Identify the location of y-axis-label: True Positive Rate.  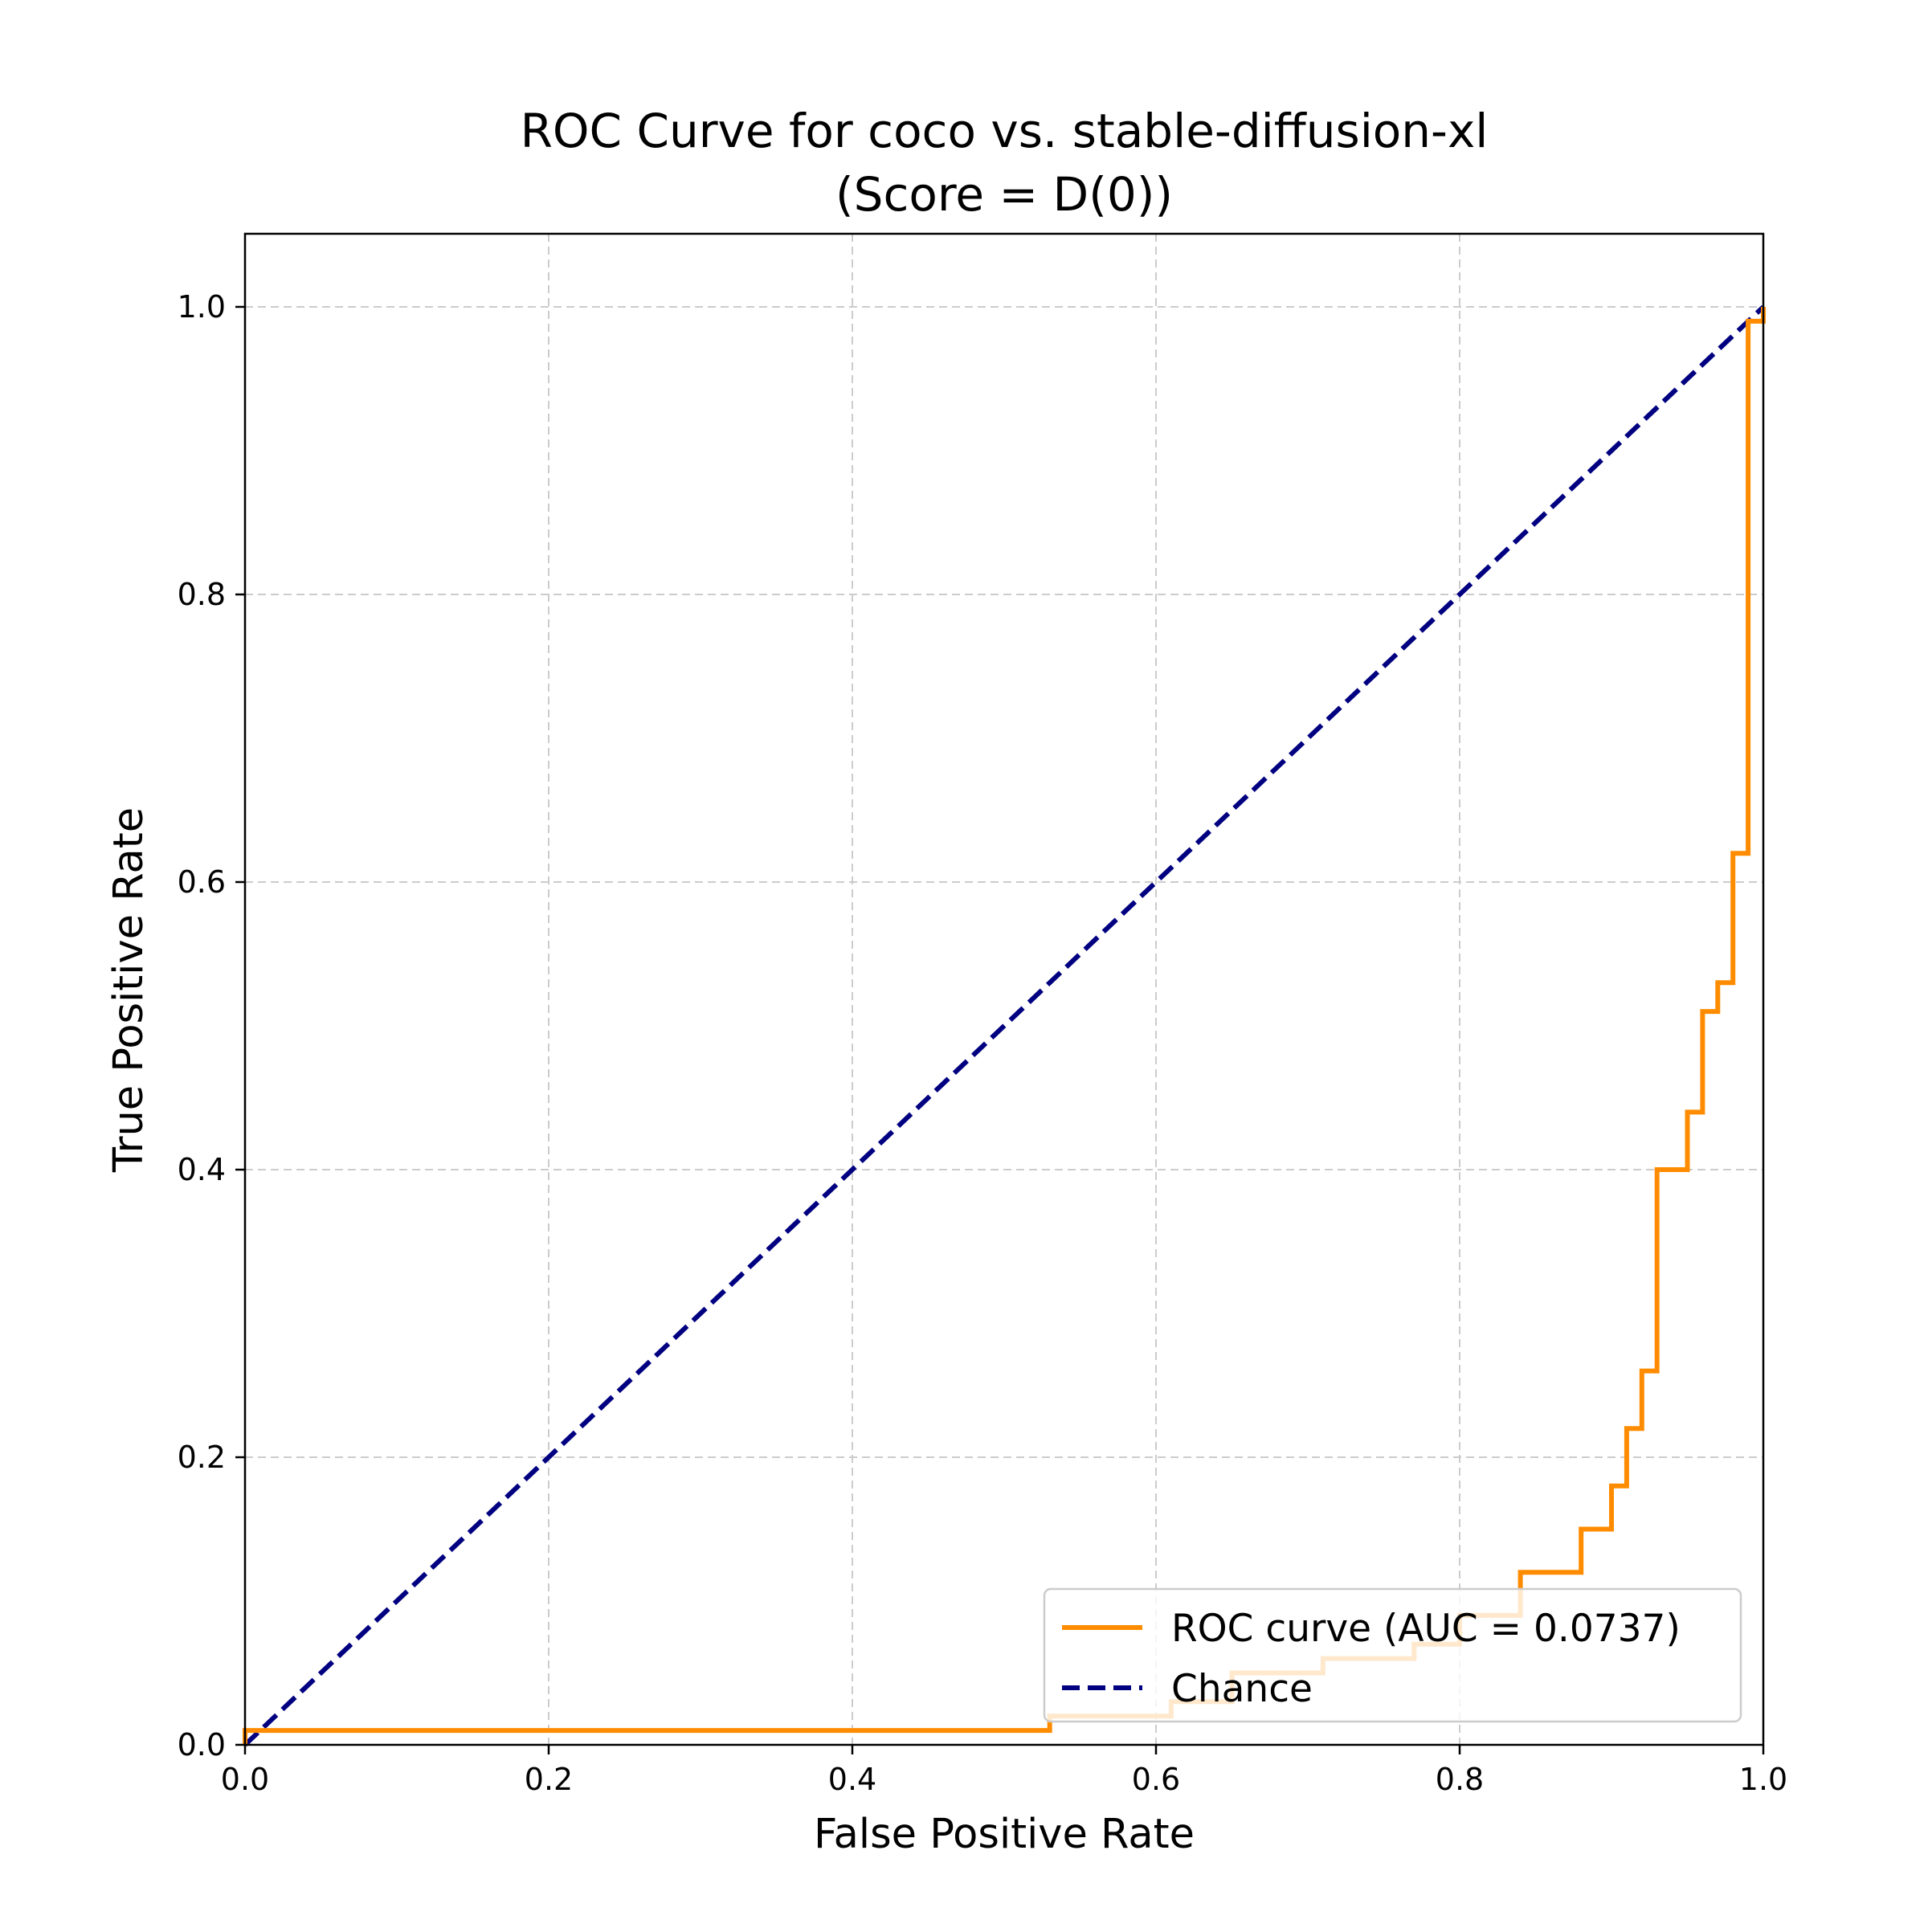
(129, 990).